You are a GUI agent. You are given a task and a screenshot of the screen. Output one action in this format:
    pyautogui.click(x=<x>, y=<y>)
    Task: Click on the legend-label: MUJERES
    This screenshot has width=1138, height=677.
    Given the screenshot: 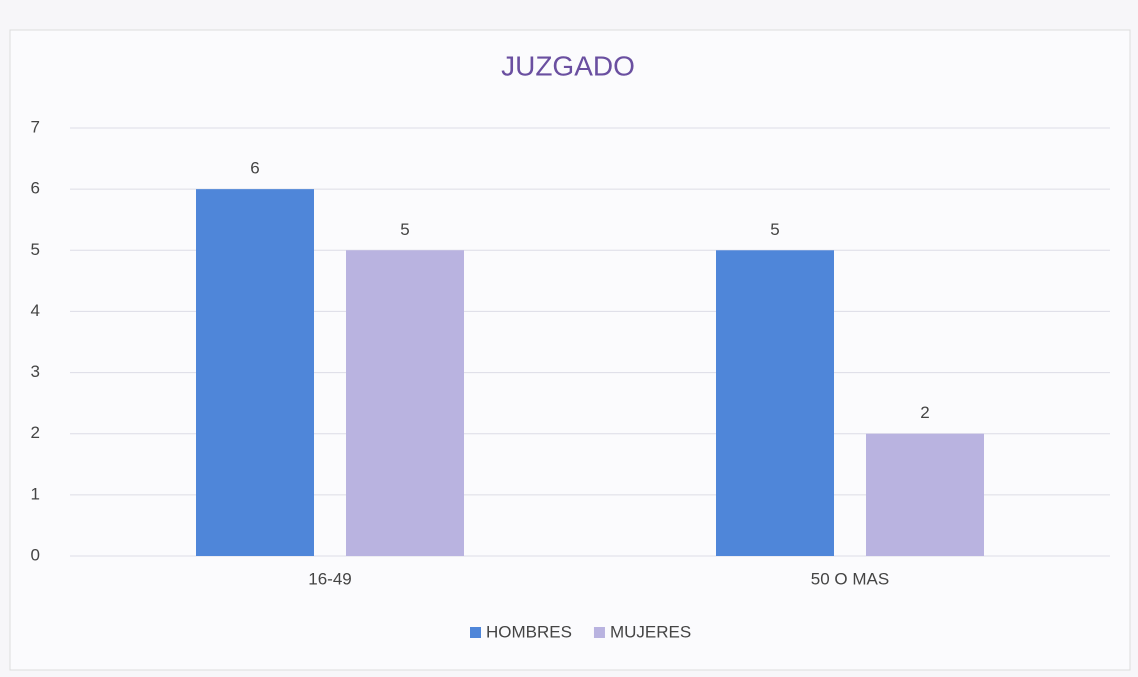 What is the action you would take?
    pyautogui.click(x=650, y=631)
    